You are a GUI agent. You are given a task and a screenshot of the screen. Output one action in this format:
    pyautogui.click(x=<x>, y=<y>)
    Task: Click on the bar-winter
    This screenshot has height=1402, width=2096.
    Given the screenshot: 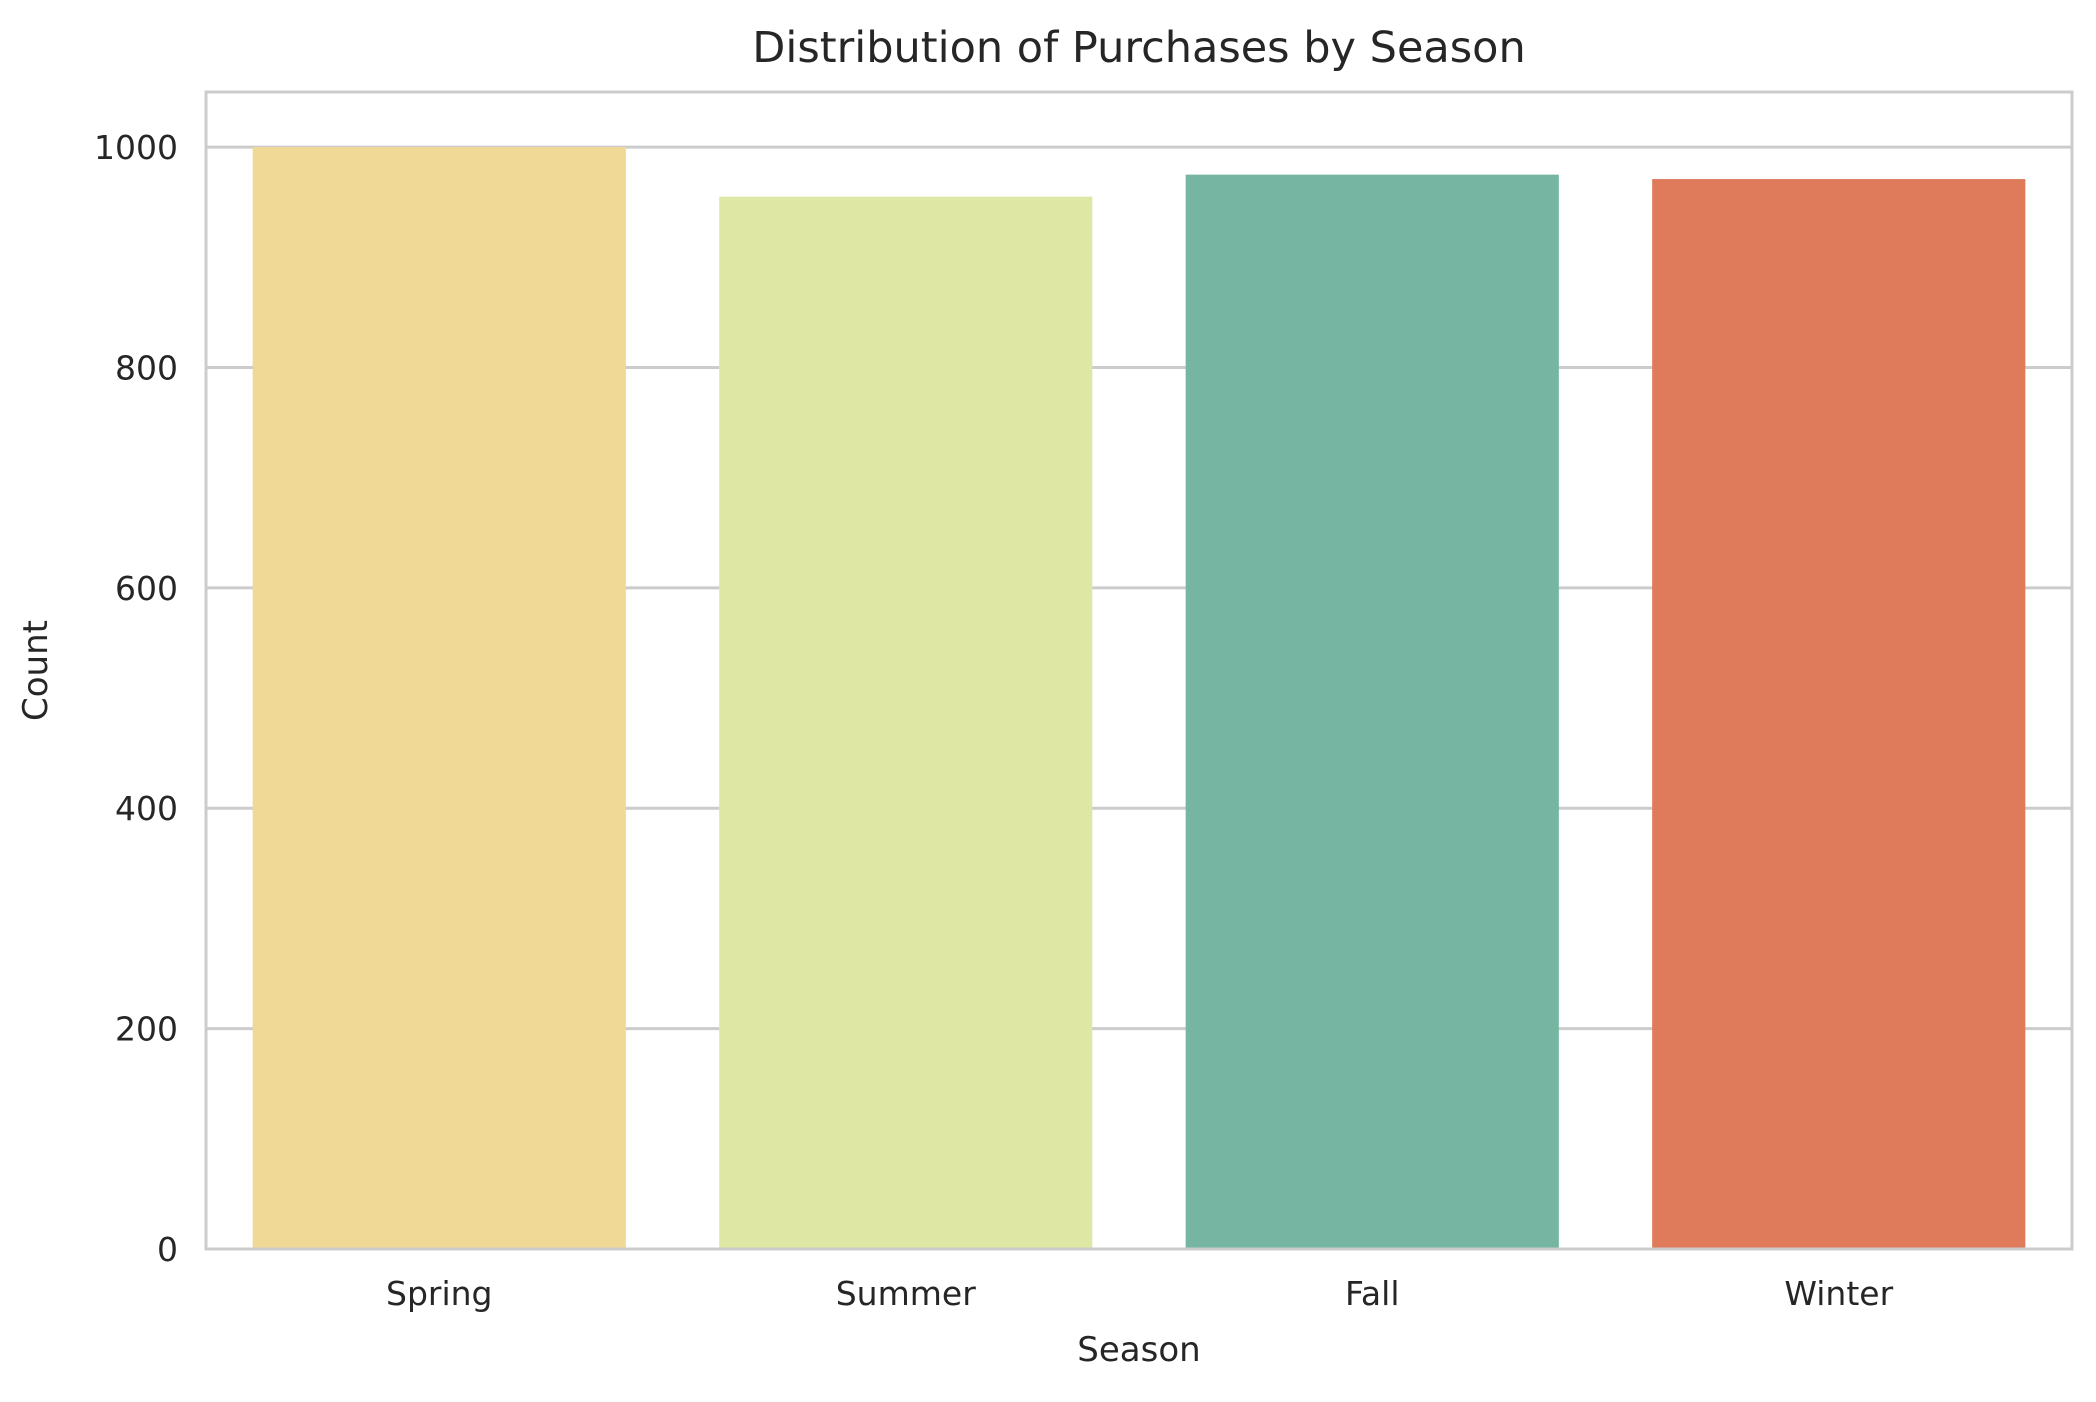 What is the action you would take?
    pyautogui.click(x=1839, y=714)
    